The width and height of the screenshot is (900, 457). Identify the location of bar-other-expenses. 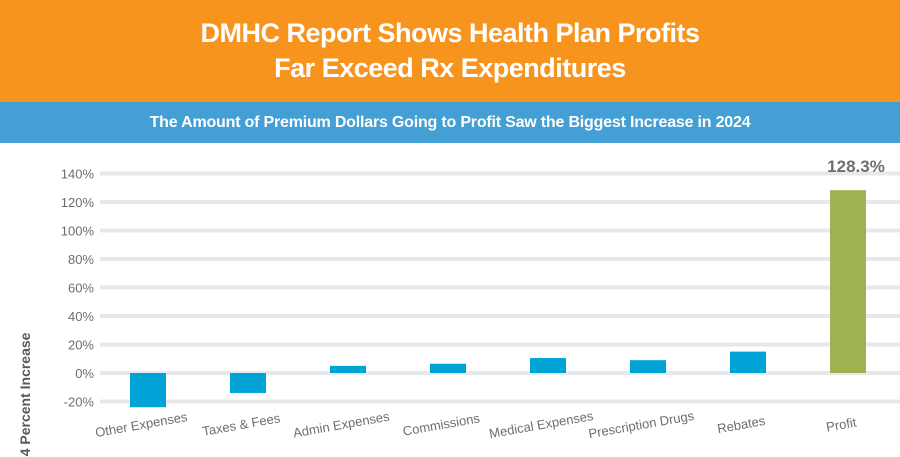
(148, 390).